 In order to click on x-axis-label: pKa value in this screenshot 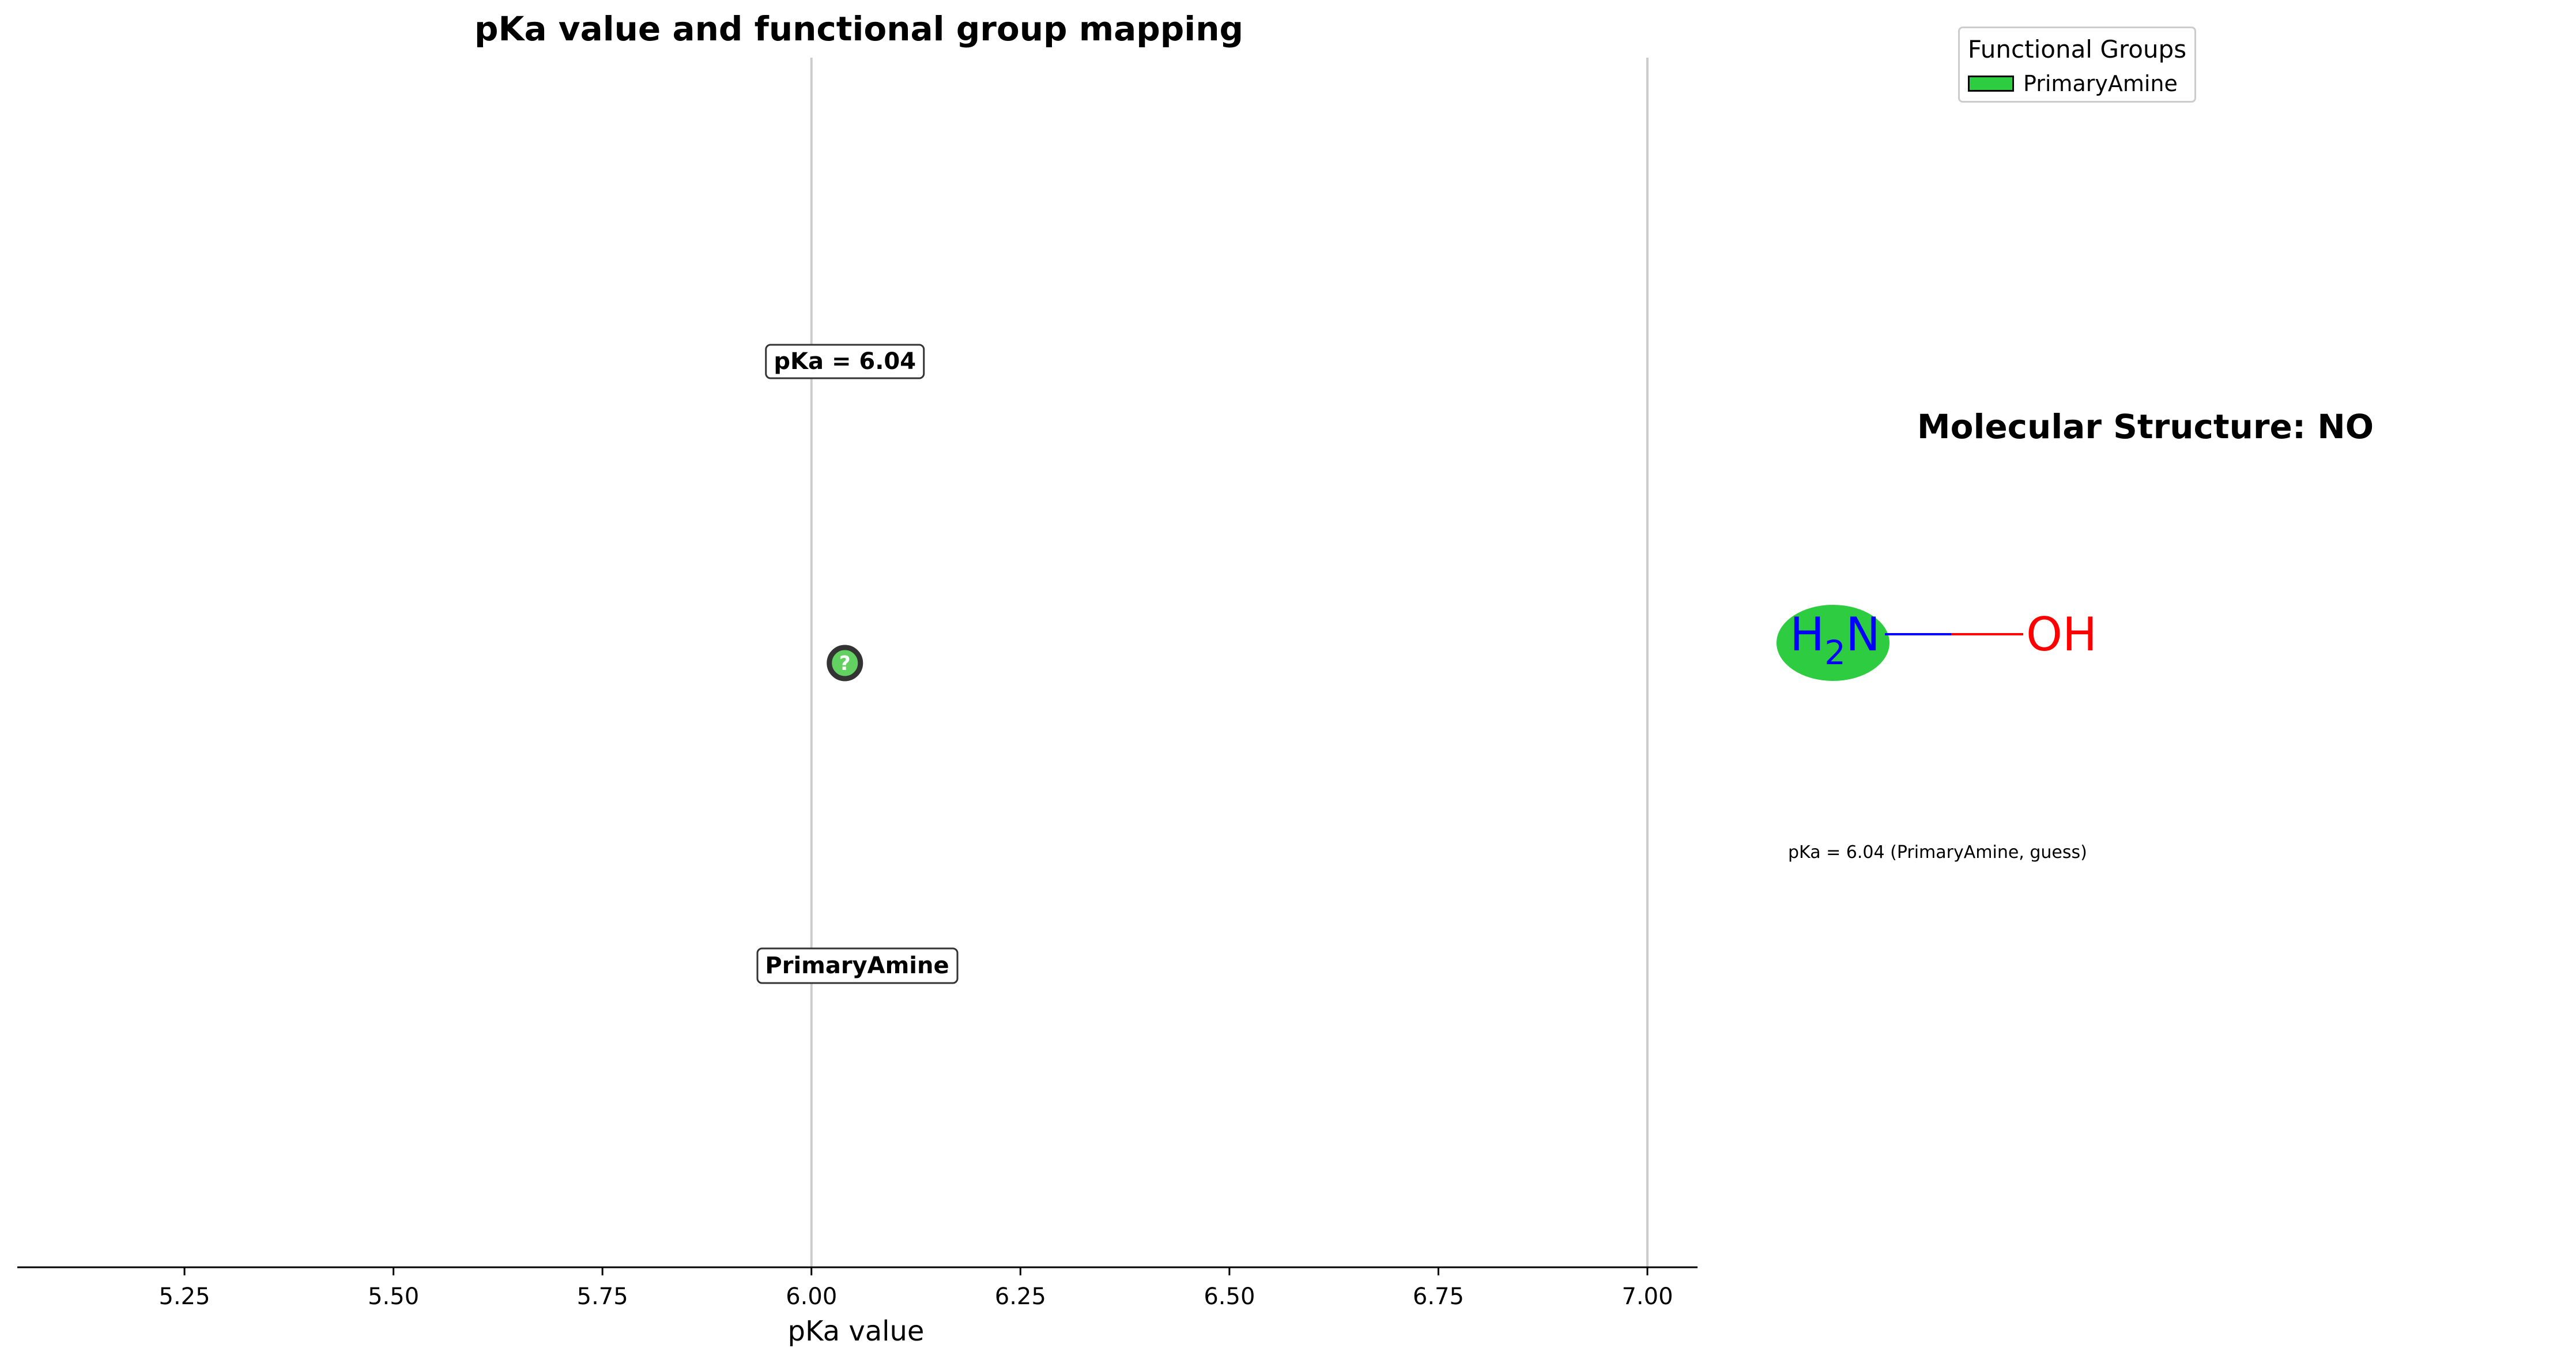, I will do `click(856, 1331)`.